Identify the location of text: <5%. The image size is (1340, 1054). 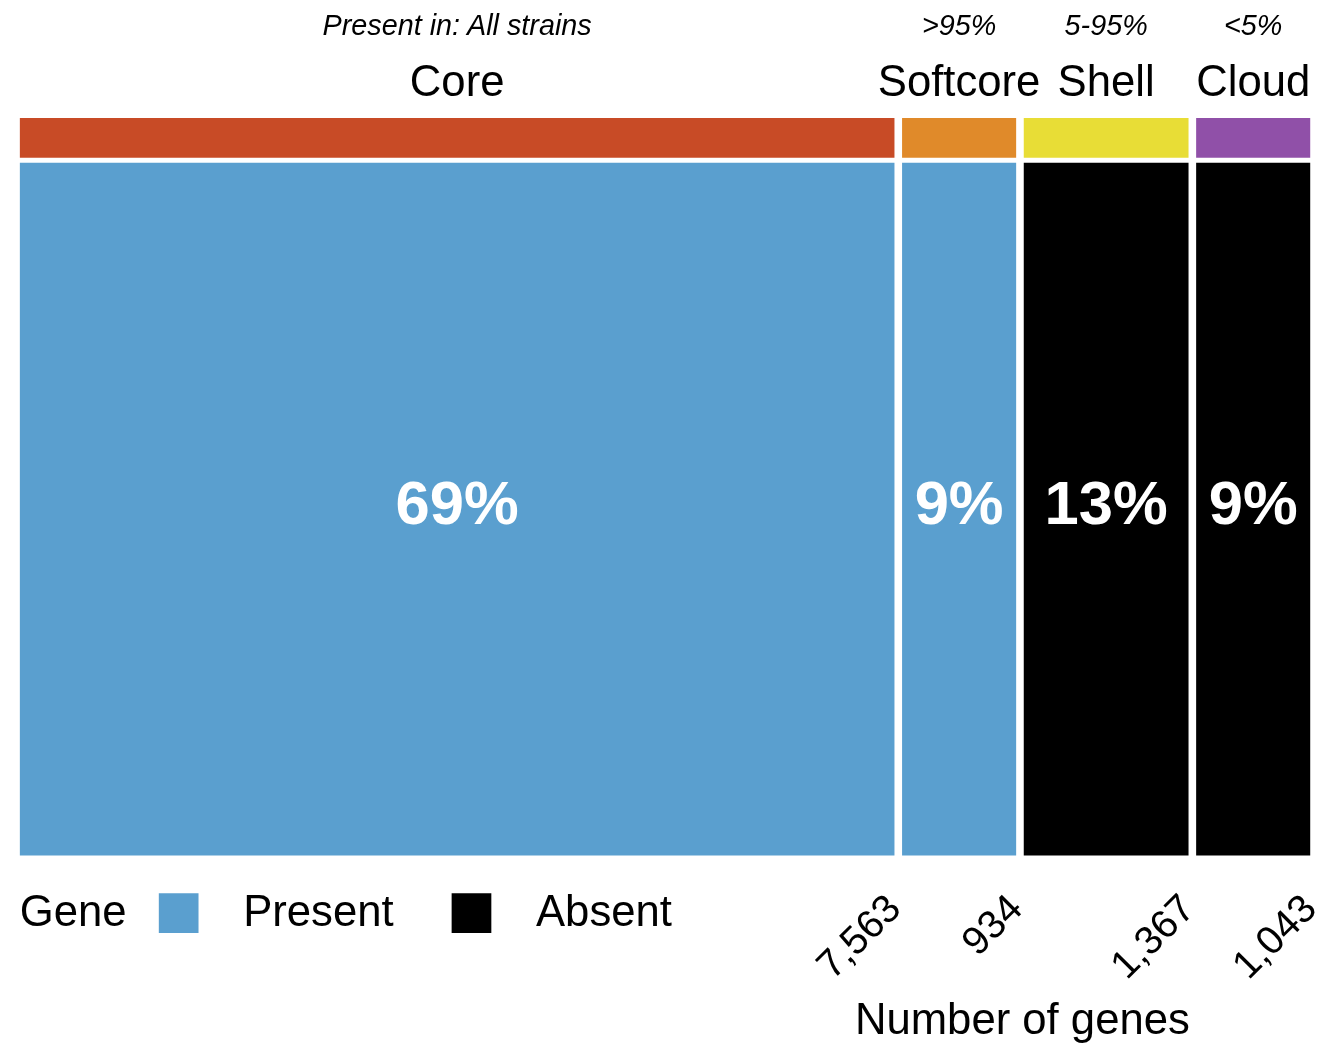
(1253, 24).